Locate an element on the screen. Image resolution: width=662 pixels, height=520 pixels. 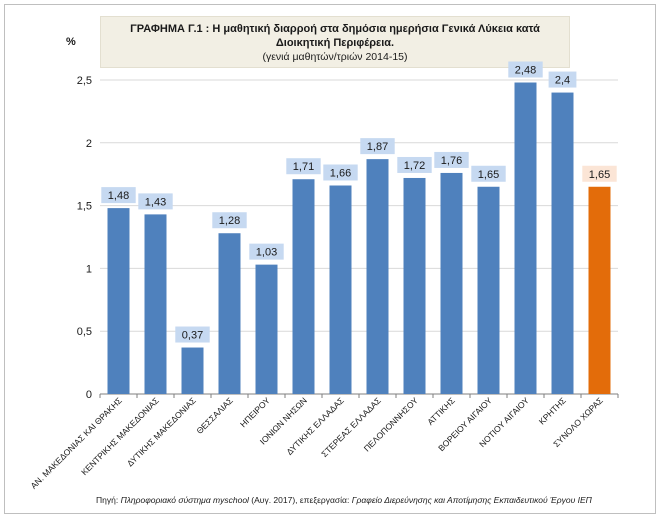
y-tick-label: 0 is located at coordinates (89, 395).